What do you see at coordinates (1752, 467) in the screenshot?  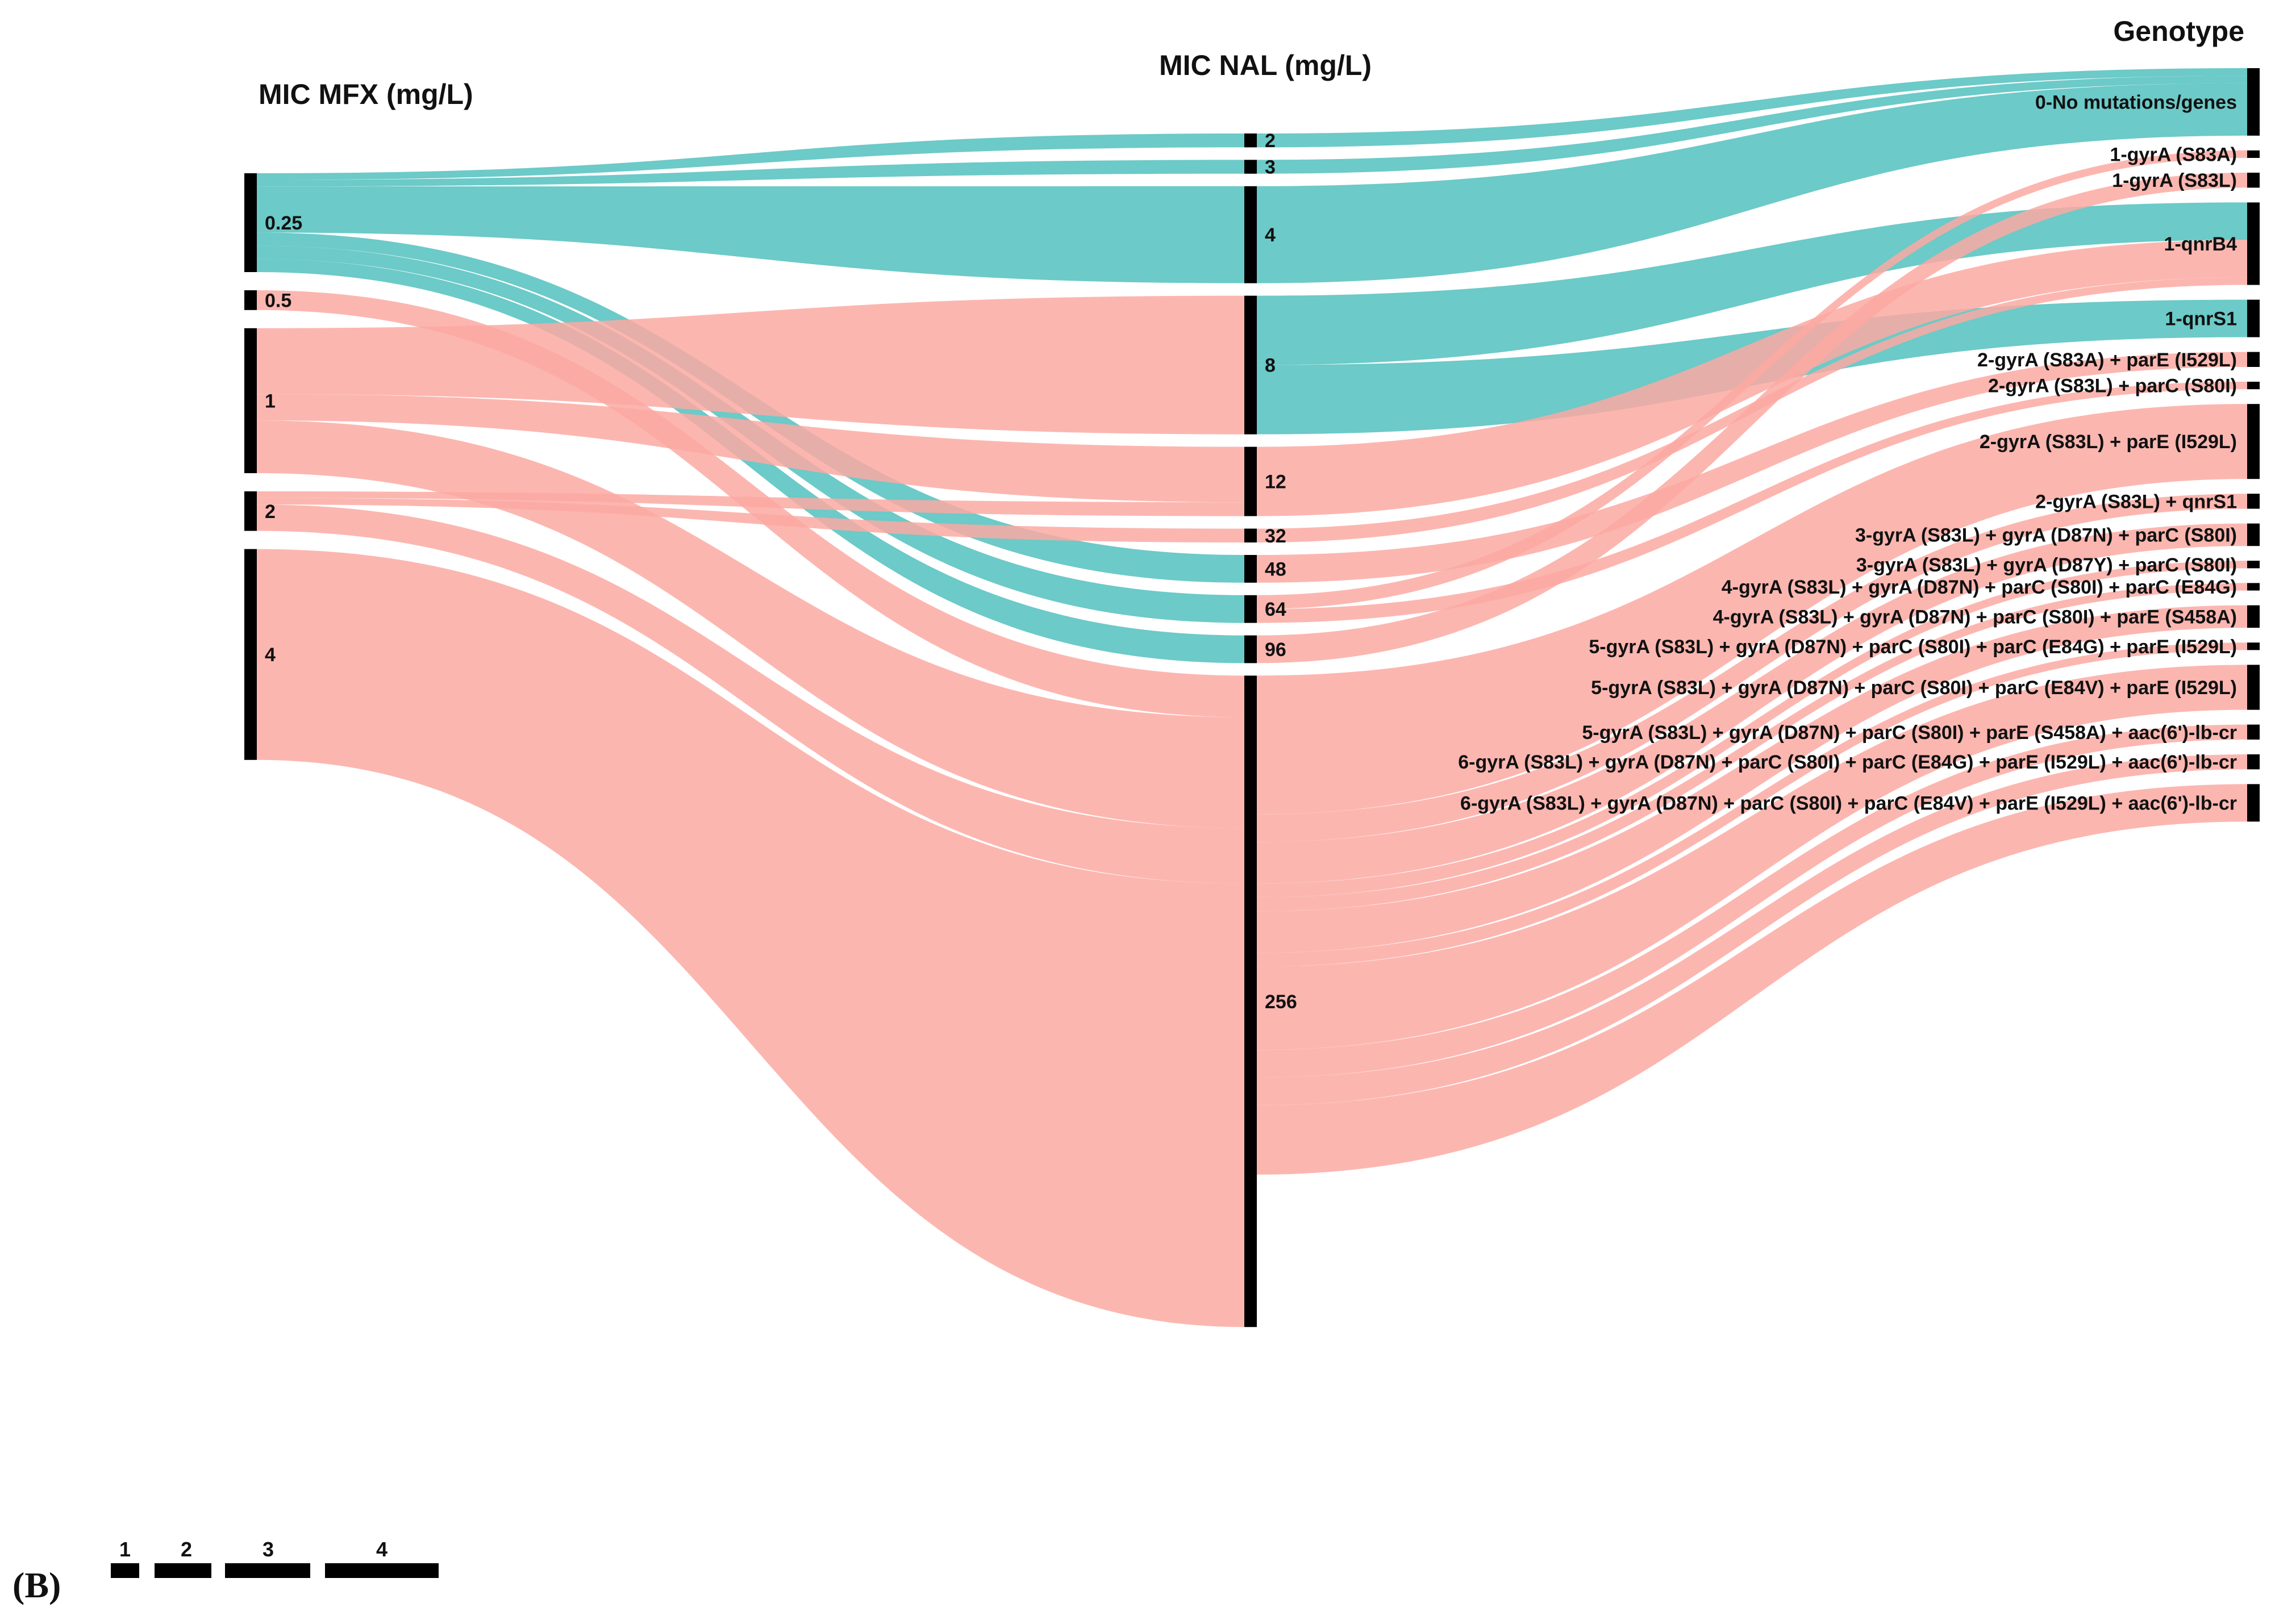 I see `nal-geno-link-n48-g5` at bounding box center [1752, 467].